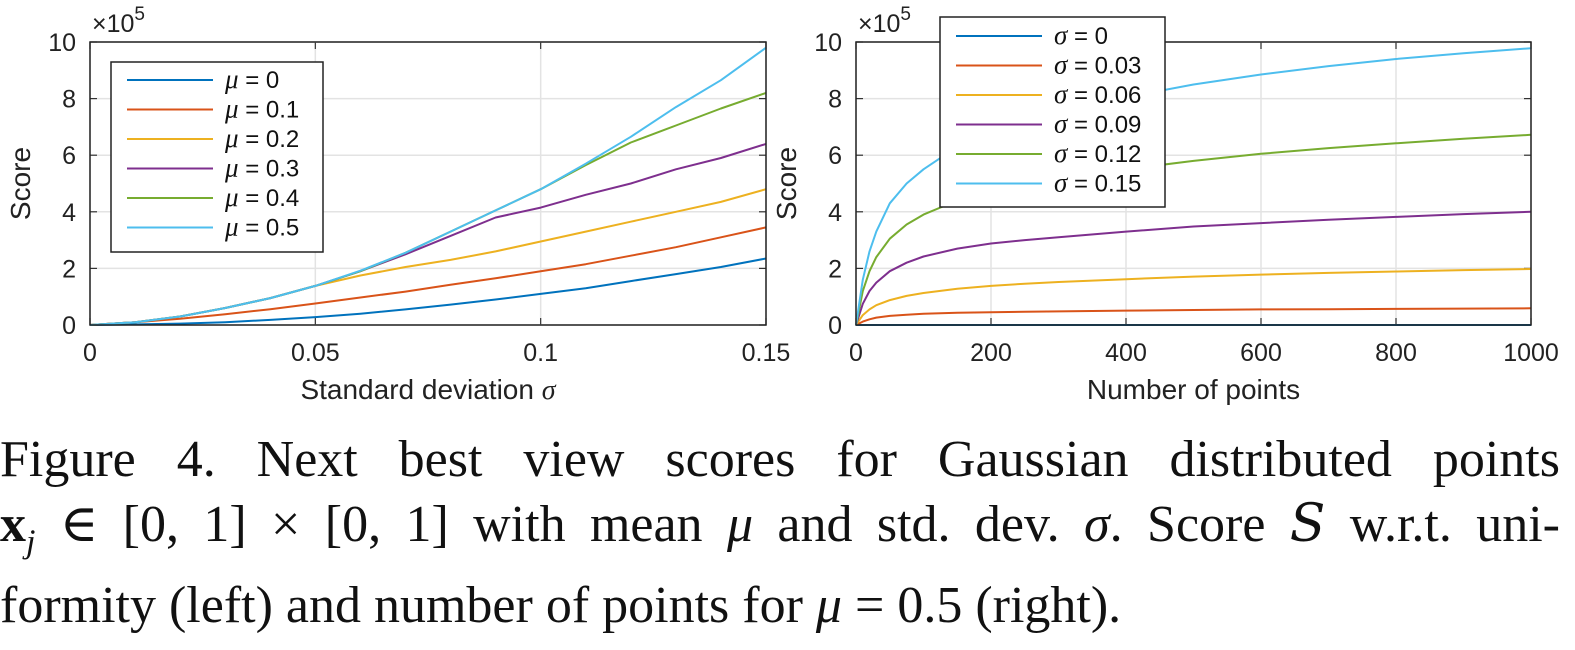  Describe the element at coordinates (13, 524) in the screenshot. I see `caption-vector-x: x` at that location.